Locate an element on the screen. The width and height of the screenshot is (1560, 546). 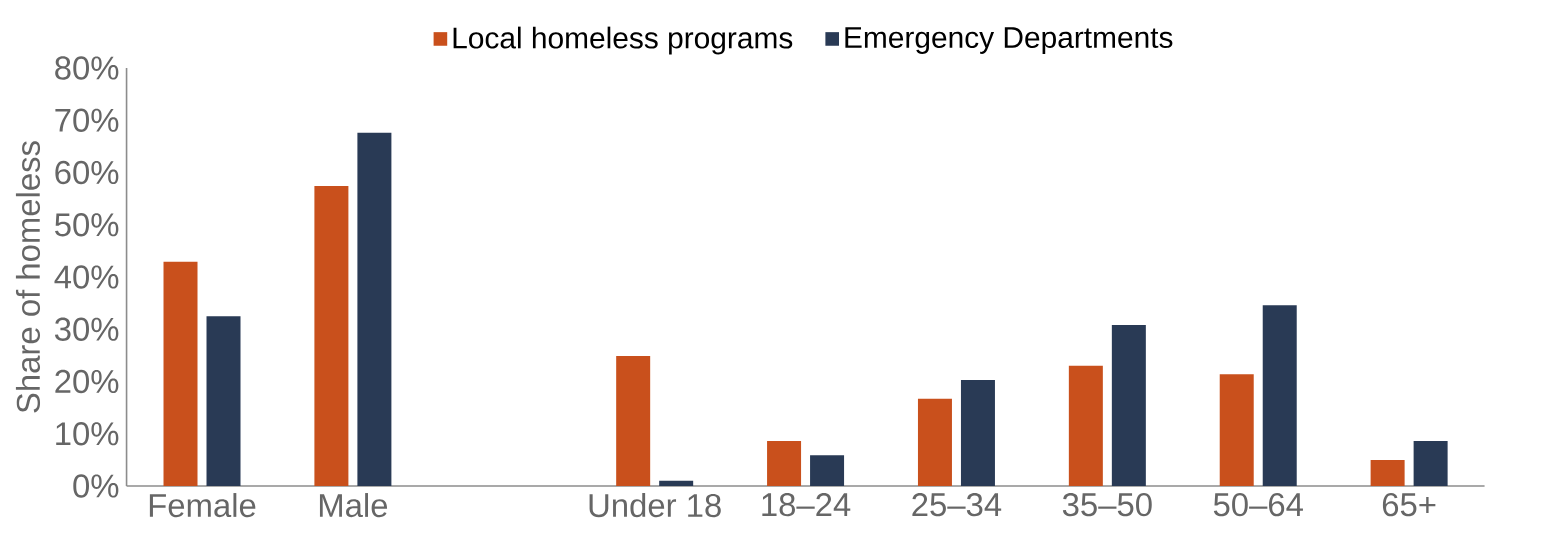
x-tick-label: Female is located at coordinates (202, 505).